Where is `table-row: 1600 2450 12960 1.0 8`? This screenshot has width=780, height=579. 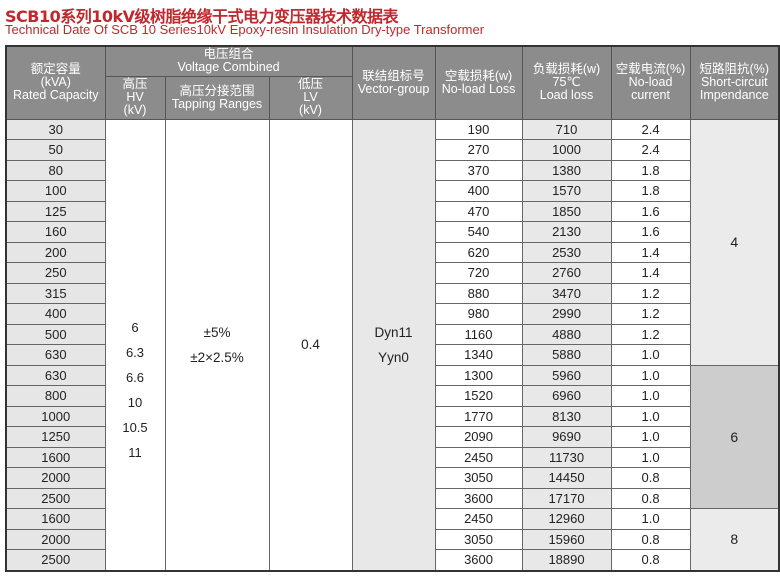
table-row: 1600 2450 12960 1.0 8 is located at coordinates (392, 539).